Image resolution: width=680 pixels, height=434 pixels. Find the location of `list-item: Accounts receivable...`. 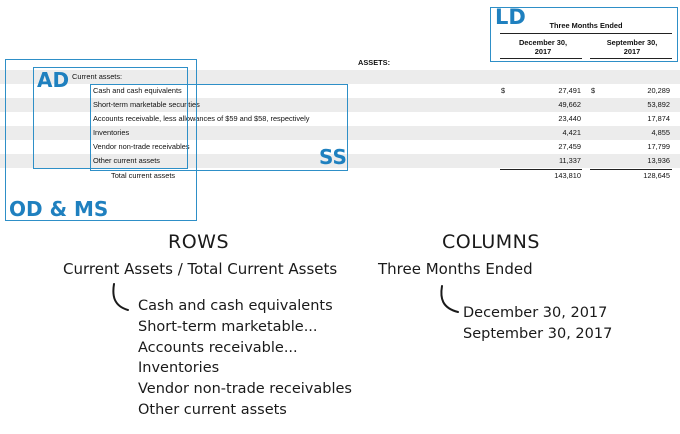

list-item: Accounts receivable... is located at coordinates (218, 347).